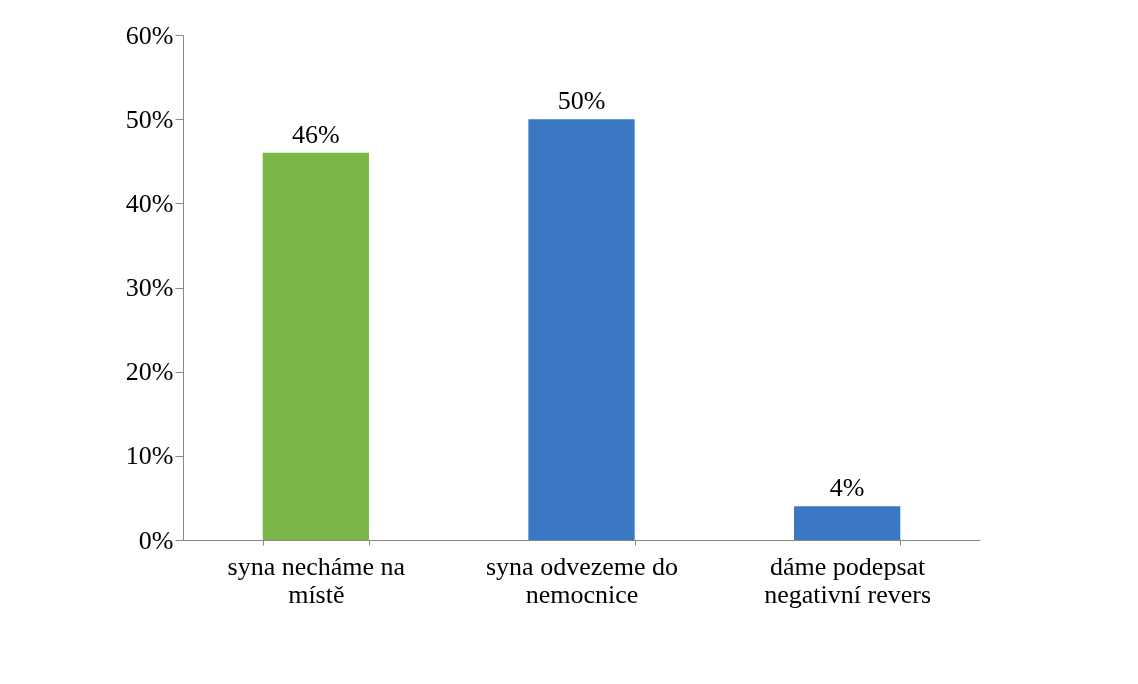 The image size is (1138, 684). Describe the element at coordinates (848, 580) in the screenshot. I see `x-tick-label: dáme podepsat negativní revers` at that location.